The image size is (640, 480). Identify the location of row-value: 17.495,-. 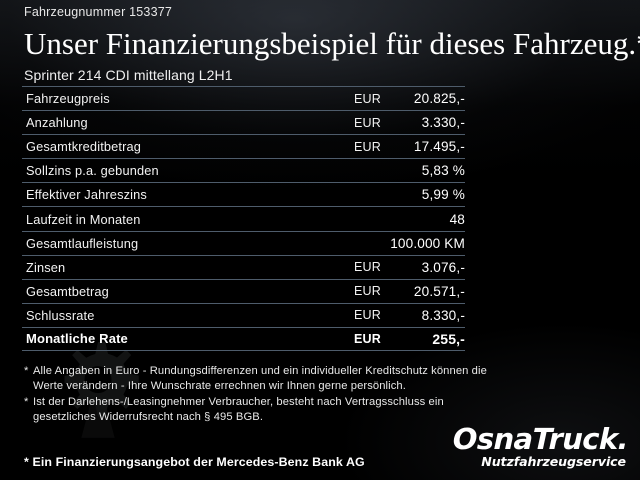
(439, 147).